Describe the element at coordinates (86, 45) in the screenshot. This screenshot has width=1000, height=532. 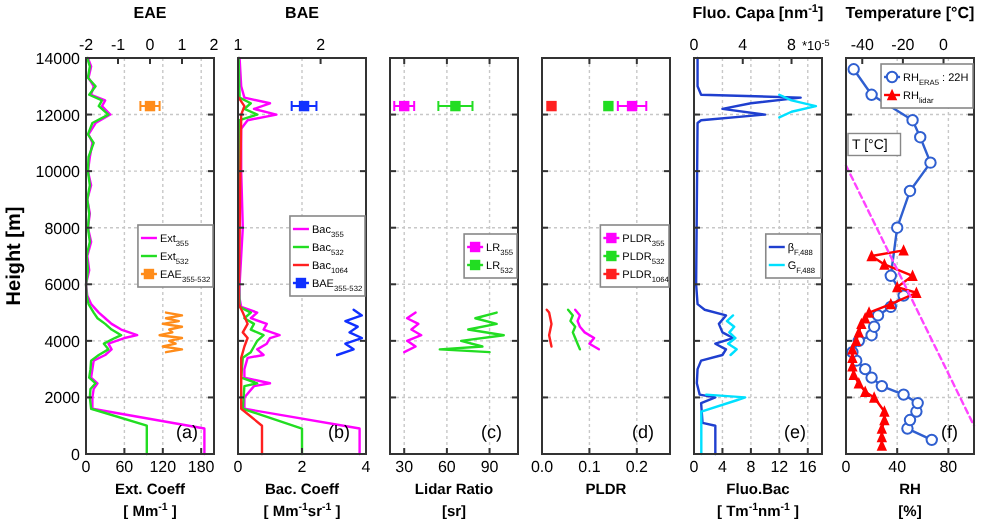
I see `x2-tick-label: -2` at that location.